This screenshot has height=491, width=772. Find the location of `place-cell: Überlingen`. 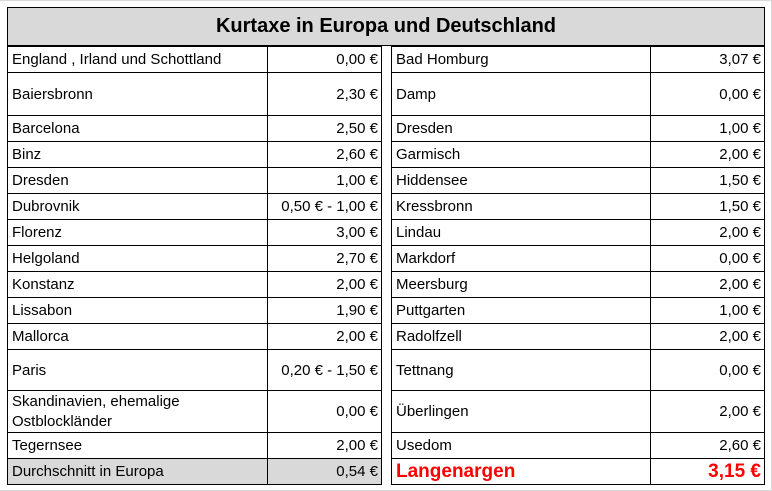

place-cell: Überlingen is located at coordinates (521, 411).